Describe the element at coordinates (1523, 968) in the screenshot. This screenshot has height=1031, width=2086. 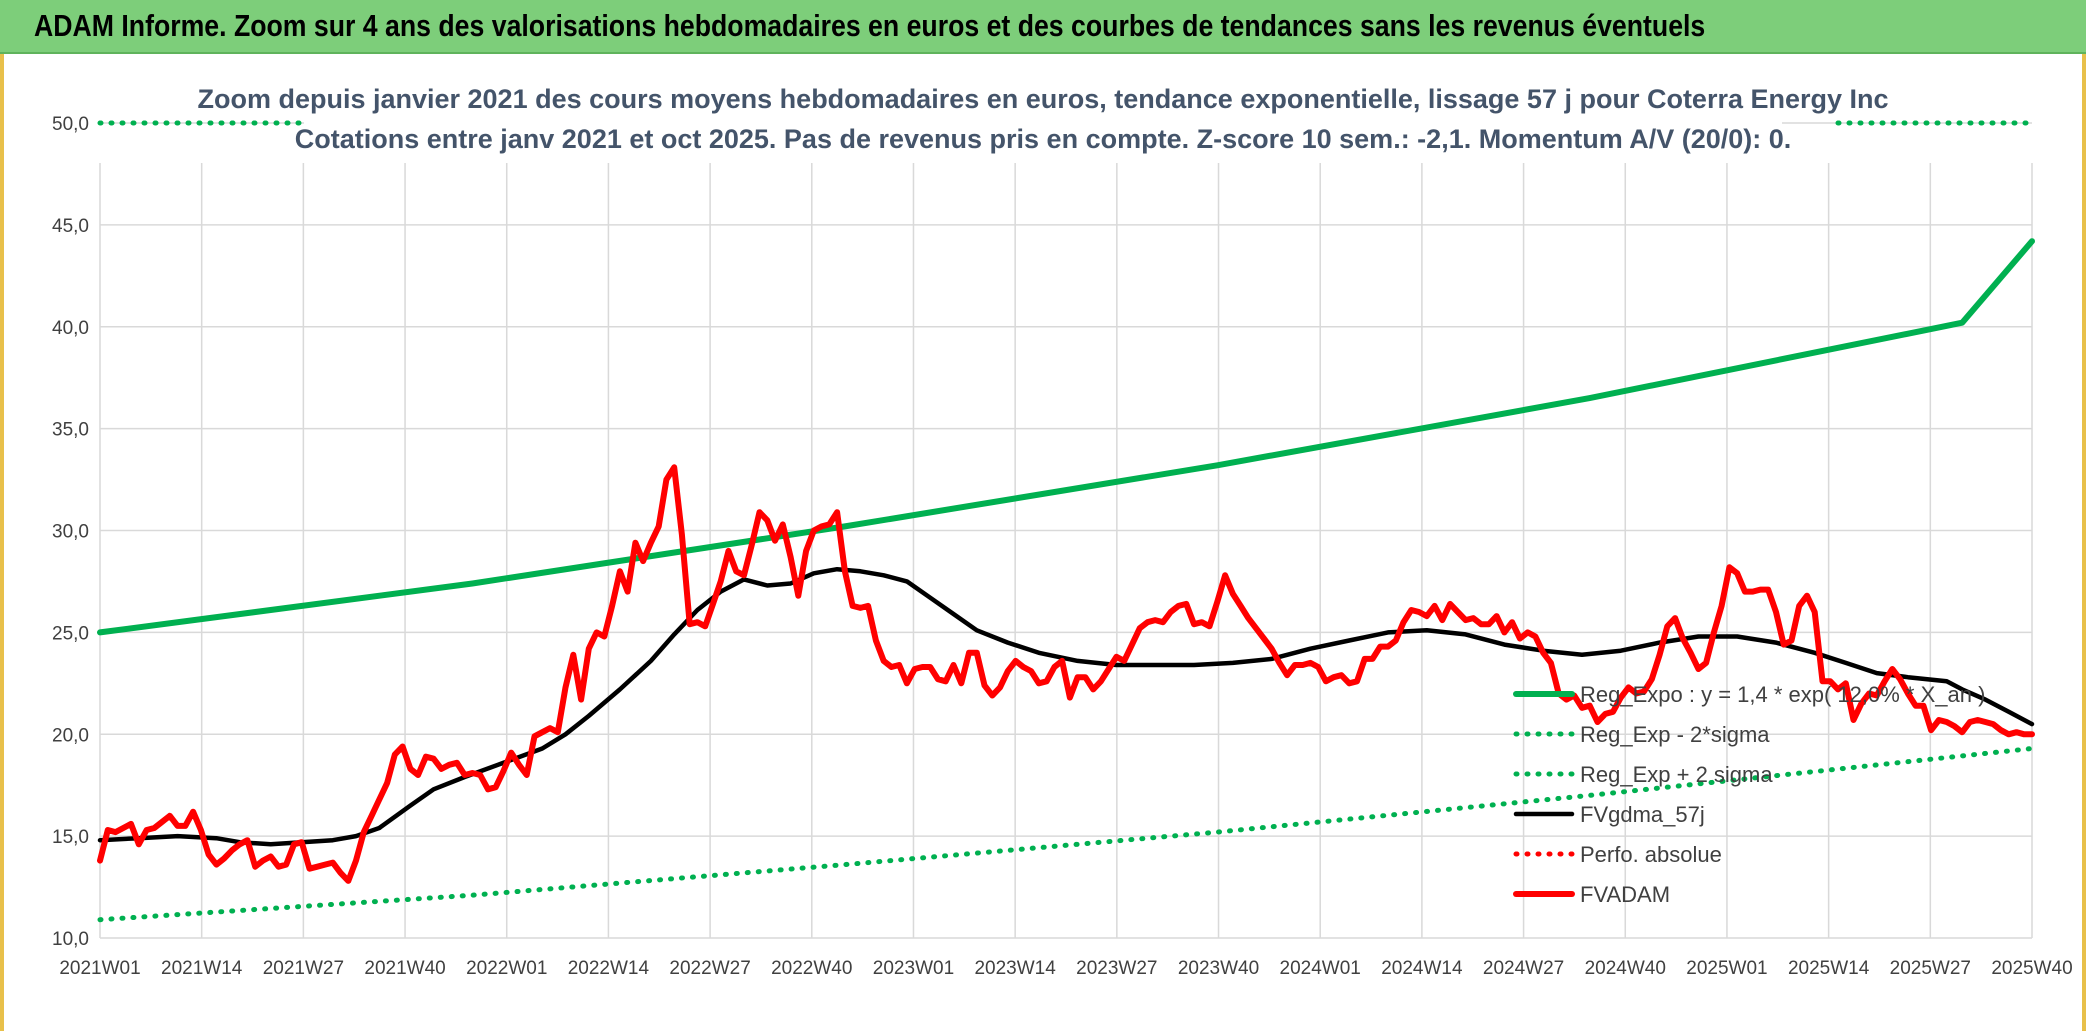
I see `x-tick-label: 2024W27` at that location.